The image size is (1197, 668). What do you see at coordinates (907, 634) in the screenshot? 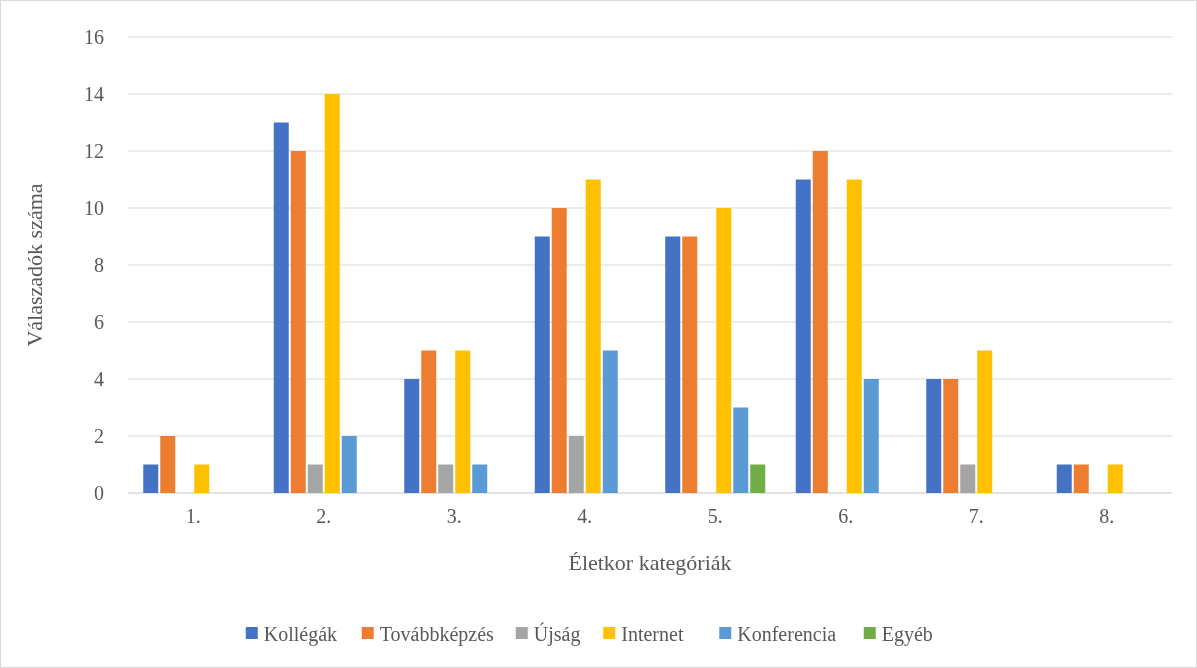
I see `legend-label: Egyéb` at bounding box center [907, 634].